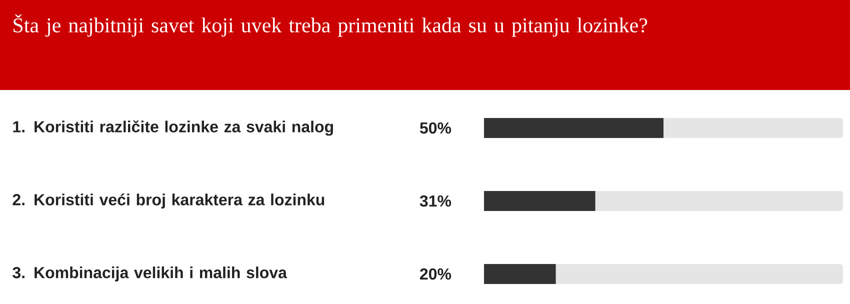 This screenshot has height=304, width=850. Describe the element at coordinates (168, 201) in the screenshot. I see `y-tick-label: 2. Koristiti veći broj karaktera za lozinku` at that location.